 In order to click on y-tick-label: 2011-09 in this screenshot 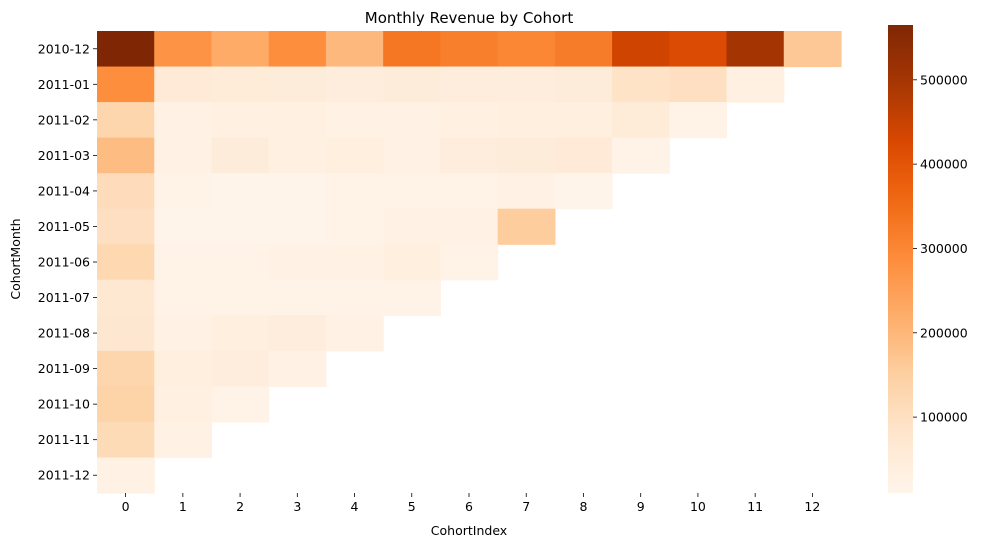, I will do `click(64, 368)`.